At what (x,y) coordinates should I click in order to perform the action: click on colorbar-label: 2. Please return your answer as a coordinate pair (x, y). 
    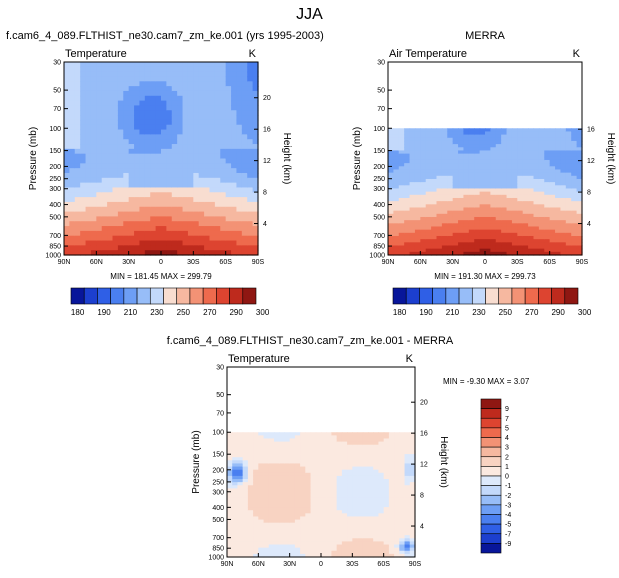
    Looking at the image, I should click on (507, 457).